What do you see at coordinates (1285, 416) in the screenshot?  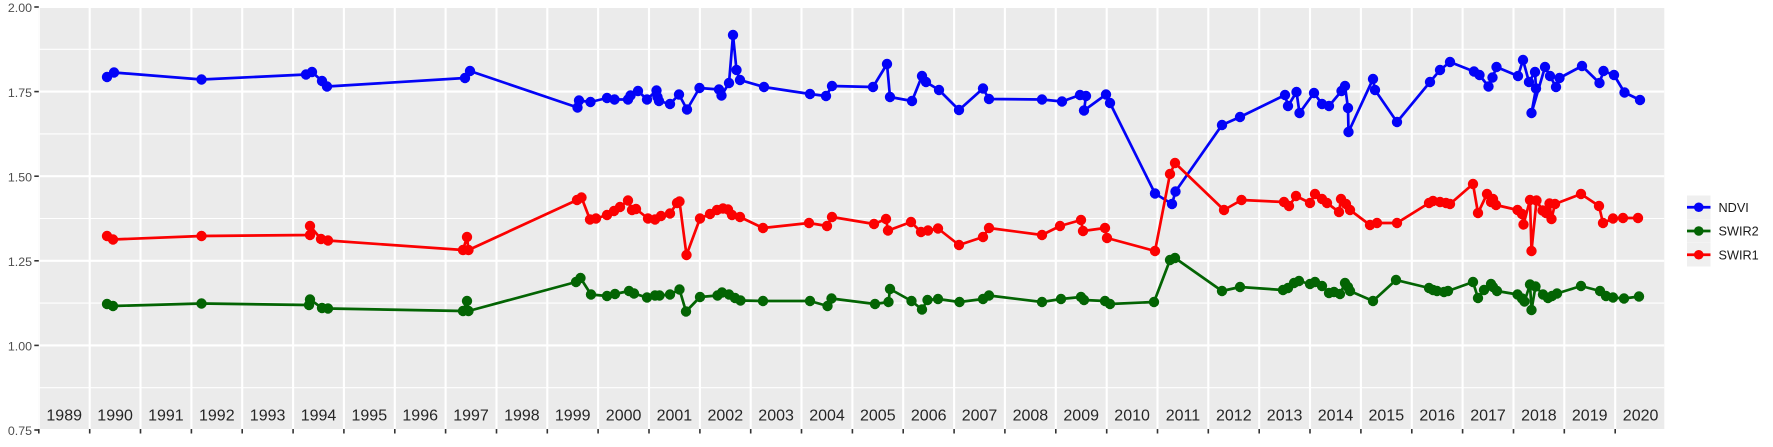 I see `svg-text: 2013` at bounding box center [1285, 416].